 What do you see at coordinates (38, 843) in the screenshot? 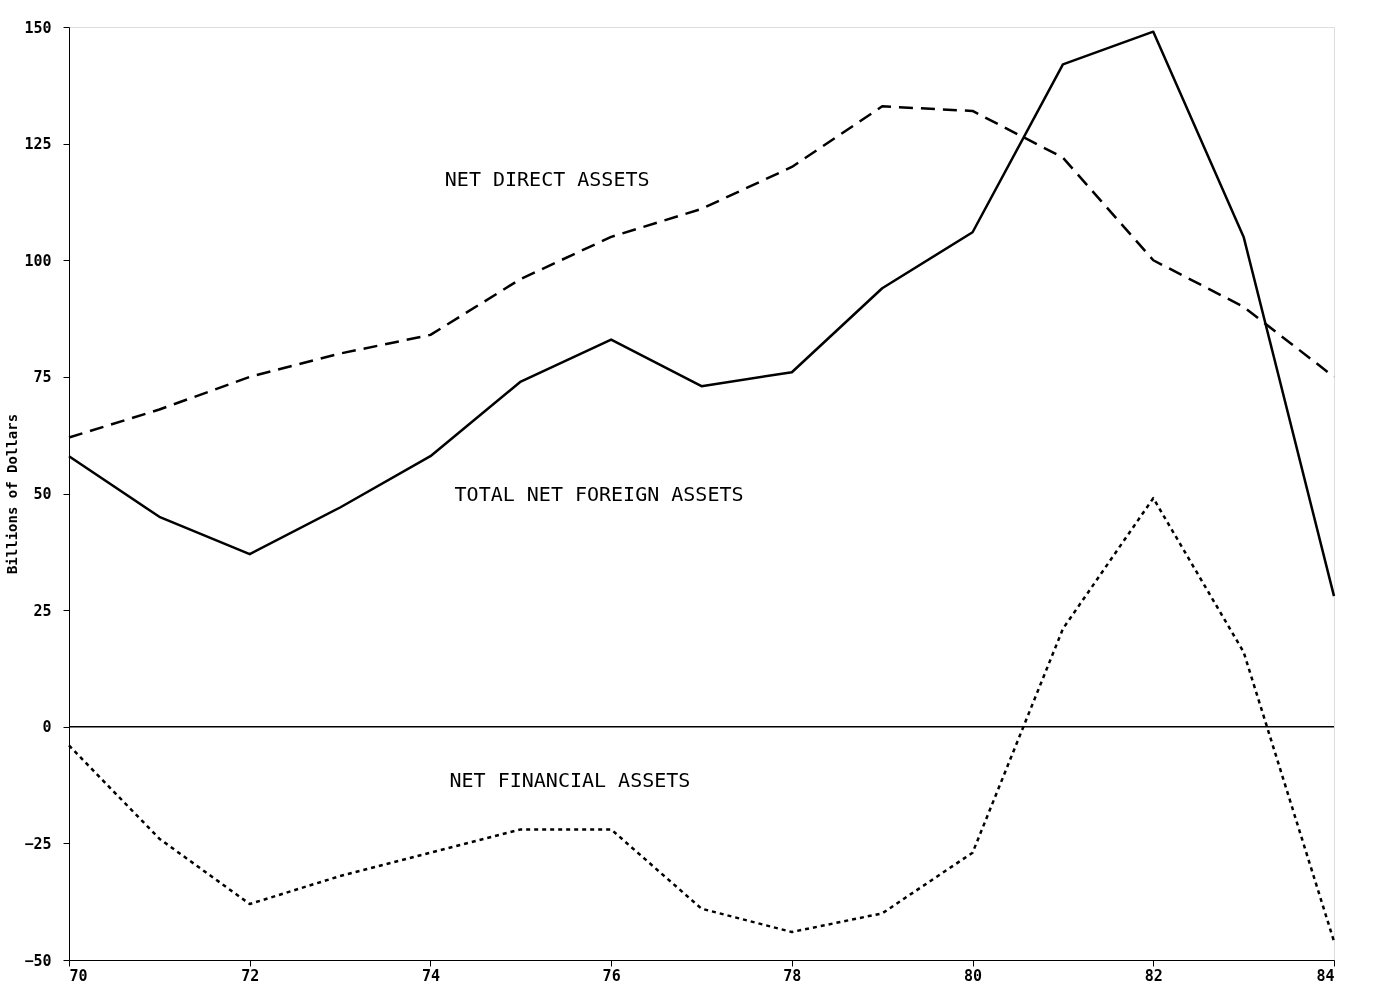
I see `y-tick-label: −25` at bounding box center [38, 843].